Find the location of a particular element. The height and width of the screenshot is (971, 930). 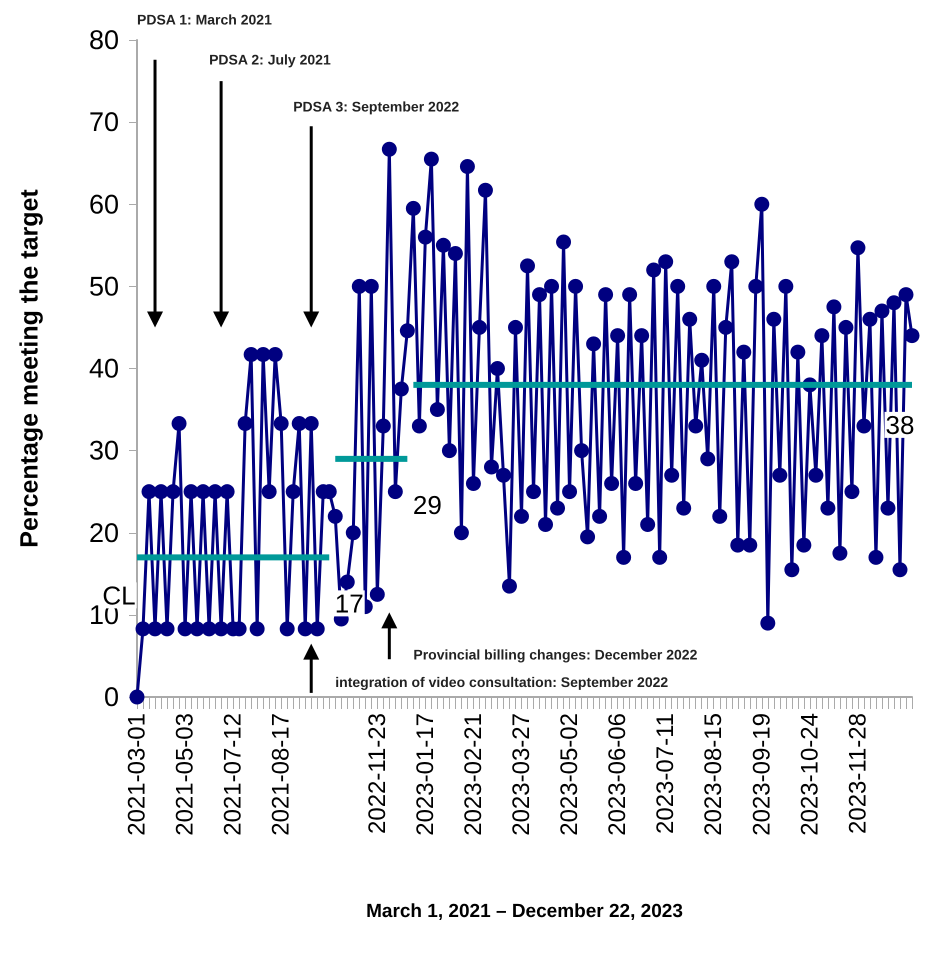

y-tick-label: 40 is located at coordinates (103, 369).